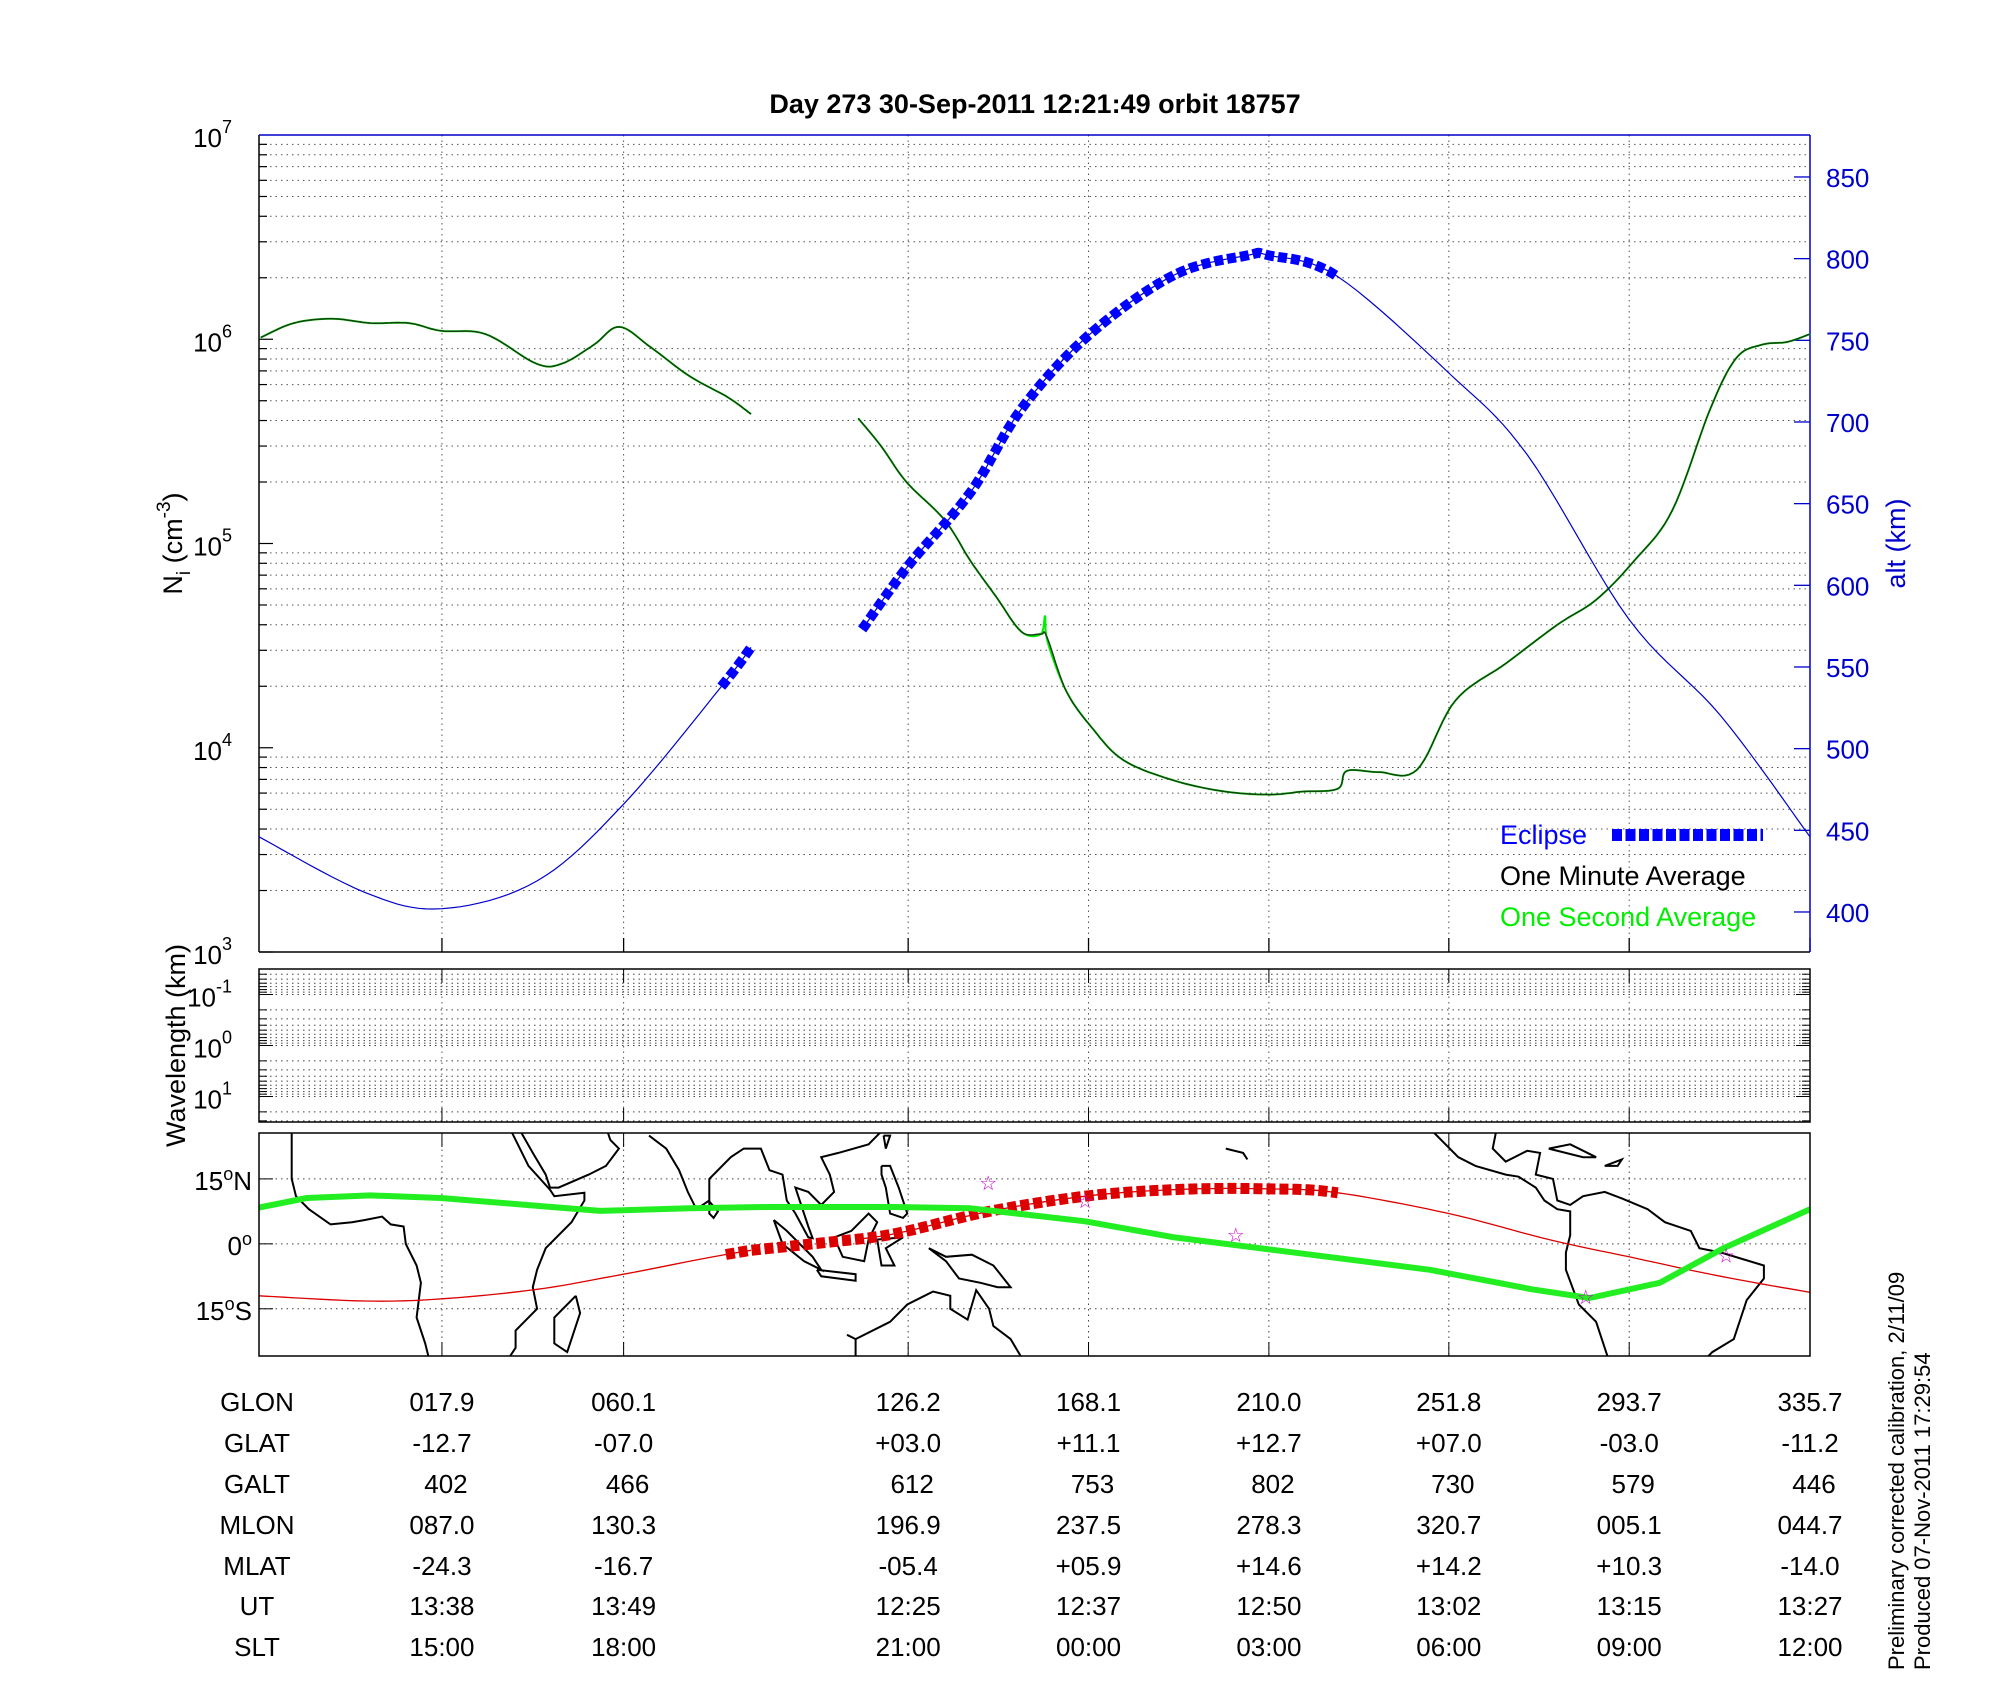 The height and width of the screenshot is (1700, 2000). I want to click on lat-value: 0, so click(235, 1246).